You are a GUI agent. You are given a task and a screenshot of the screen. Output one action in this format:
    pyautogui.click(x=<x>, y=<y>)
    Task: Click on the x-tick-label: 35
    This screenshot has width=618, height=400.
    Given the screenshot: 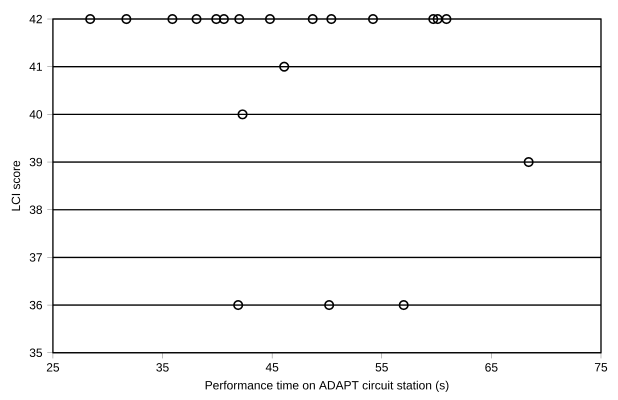 What is the action you would take?
    pyautogui.click(x=162, y=367)
    